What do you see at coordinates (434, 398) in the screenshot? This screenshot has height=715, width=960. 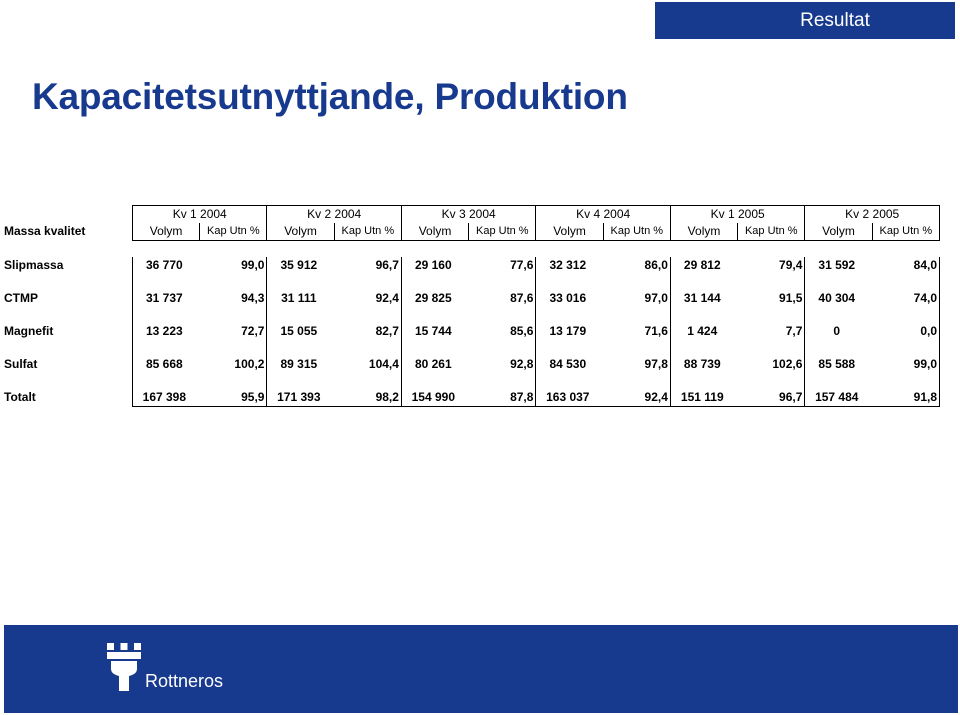 I see `volym-cell: 154 990` at bounding box center [434, 398].